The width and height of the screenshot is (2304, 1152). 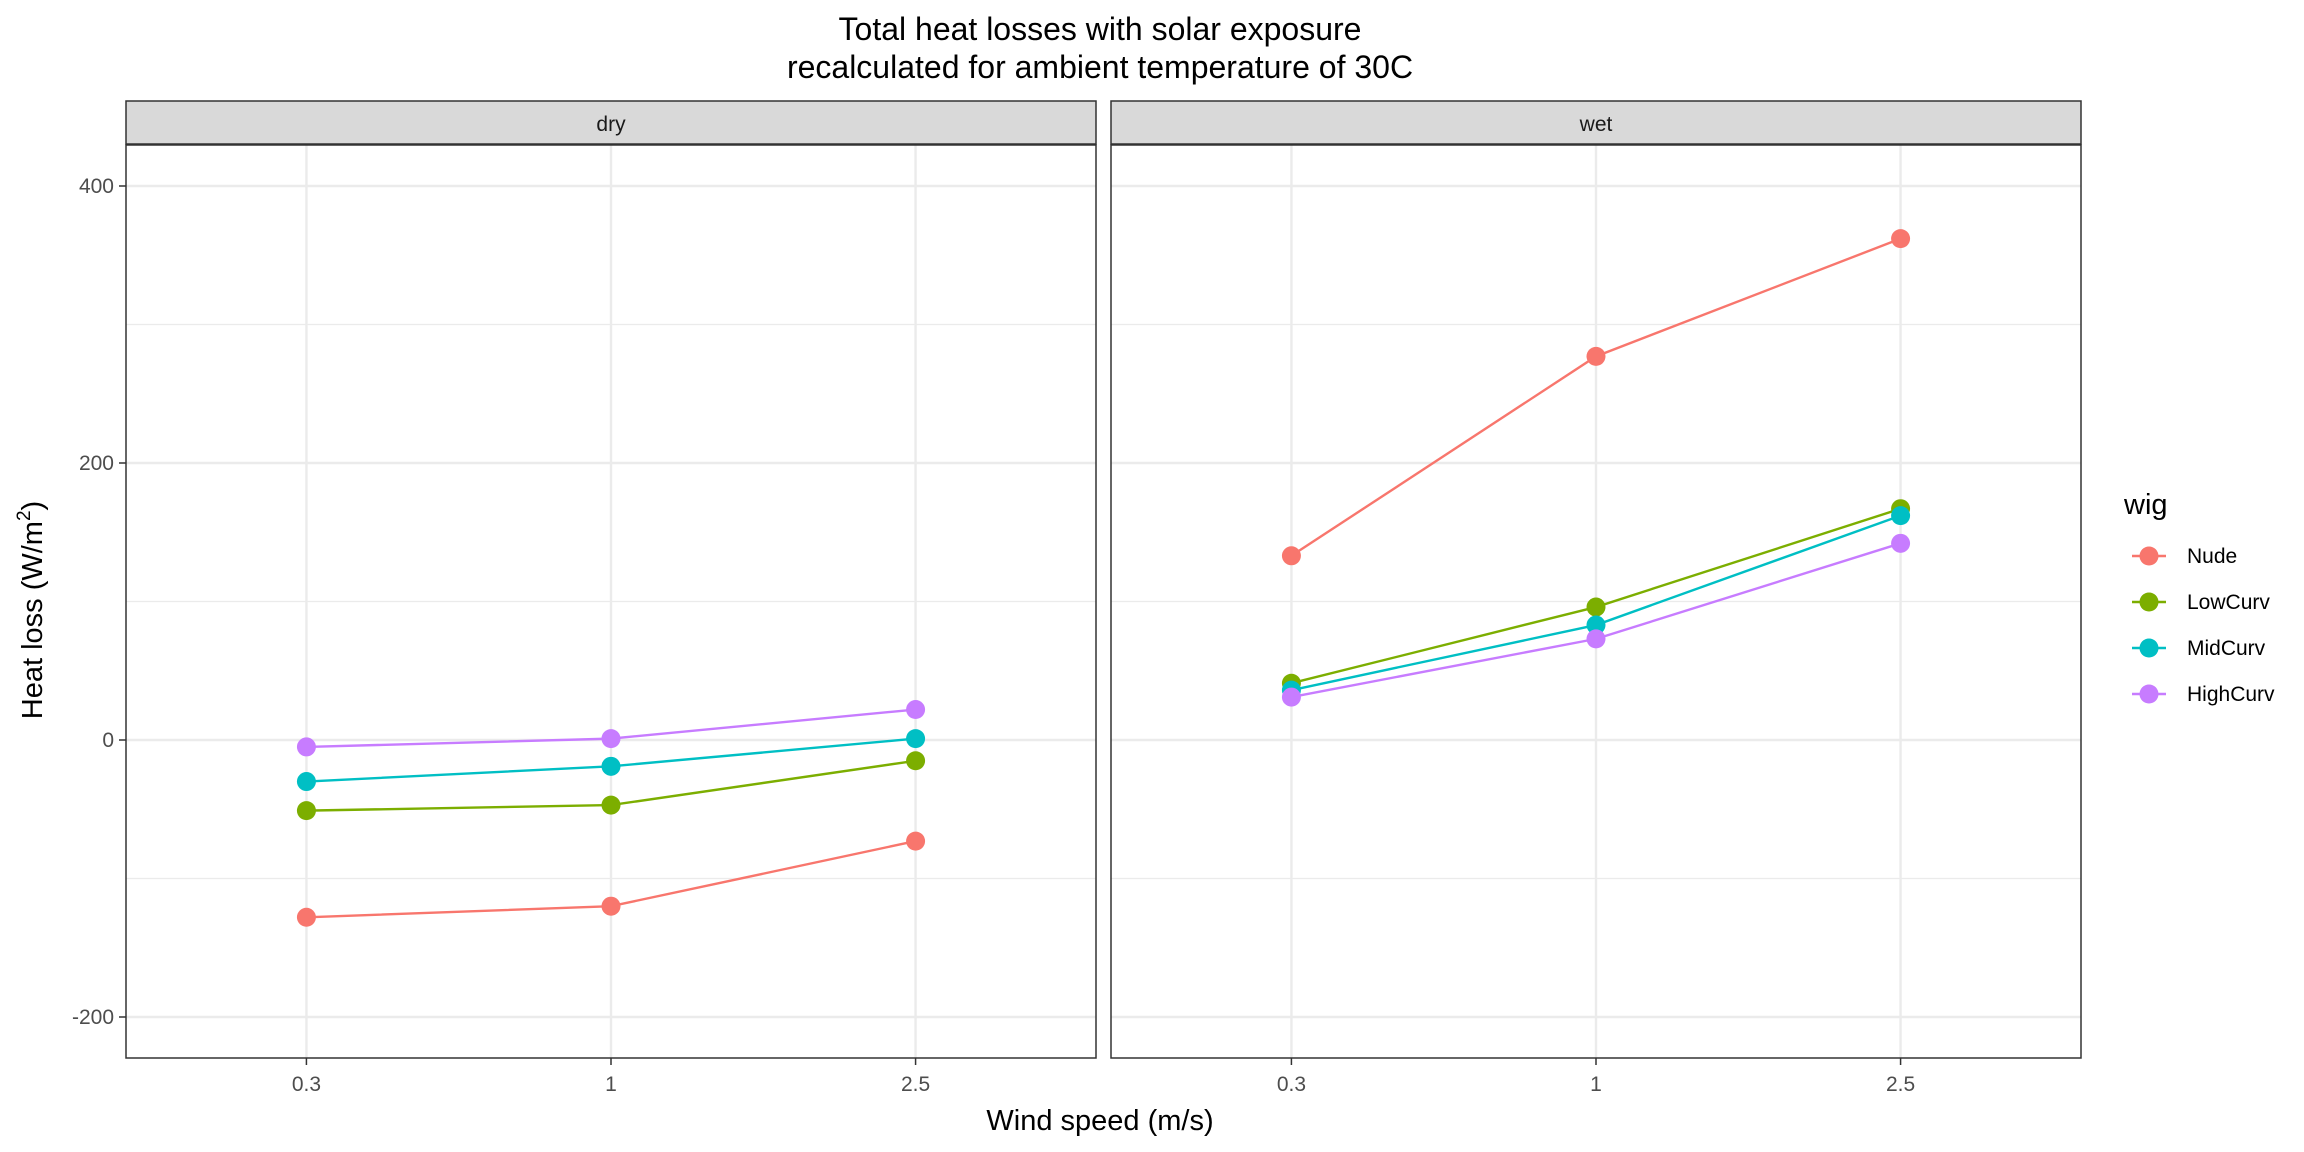 I want to click on x-tick-label-wet-0-3: 0.3, so click(x=1291, y=1084).